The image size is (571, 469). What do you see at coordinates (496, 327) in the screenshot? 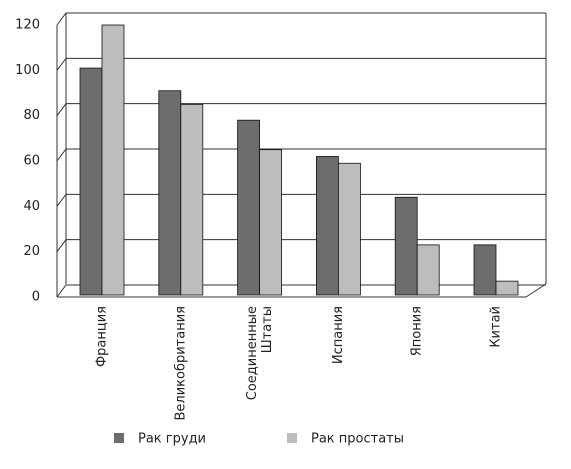
I see `x-tick-label: Китай` at bounding box center [496, 327].